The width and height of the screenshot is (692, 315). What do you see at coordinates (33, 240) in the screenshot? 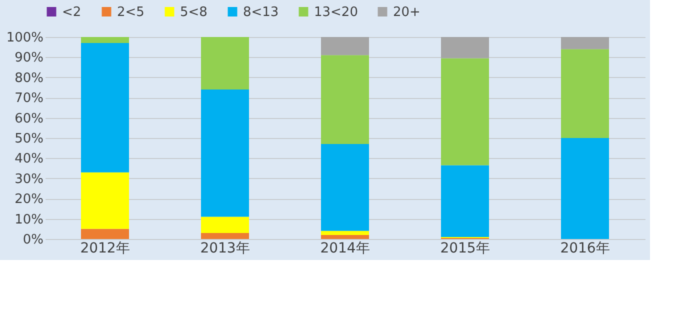
I see `y-tick-label: 0%` at bounding box center [33, 240].